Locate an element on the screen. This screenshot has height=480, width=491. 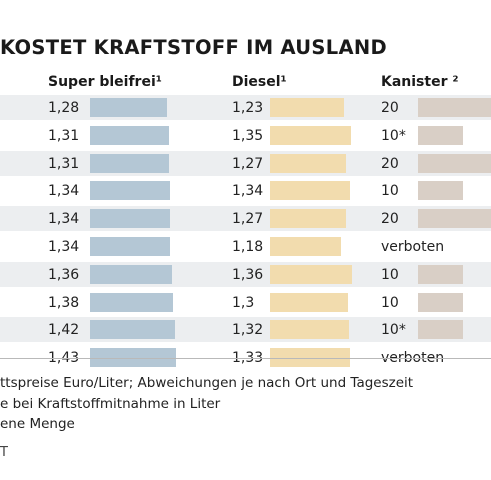
column-header-diesel: Diesel¹ is located at coordinates (259, 82).